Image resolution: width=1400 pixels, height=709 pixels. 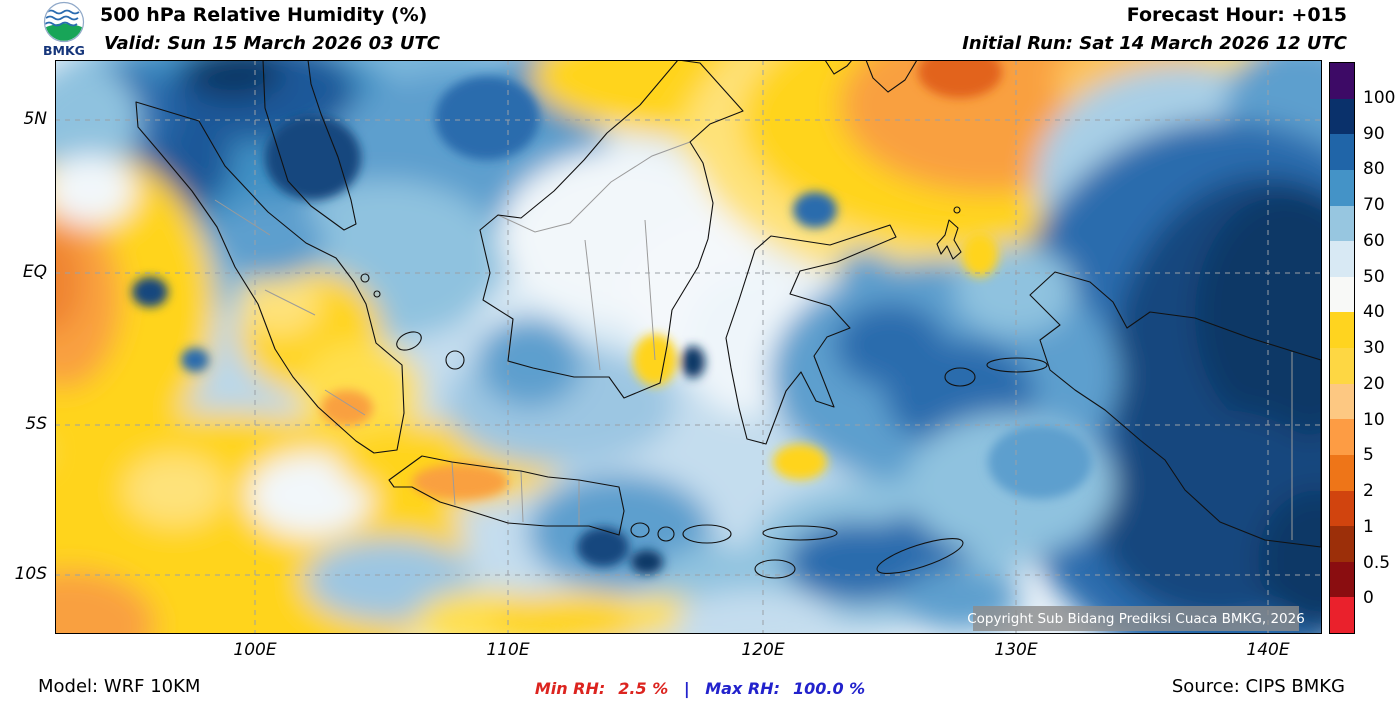 I want to click on forecast-hour: Forecast Hour: +015, so click(x=1236, y=15).